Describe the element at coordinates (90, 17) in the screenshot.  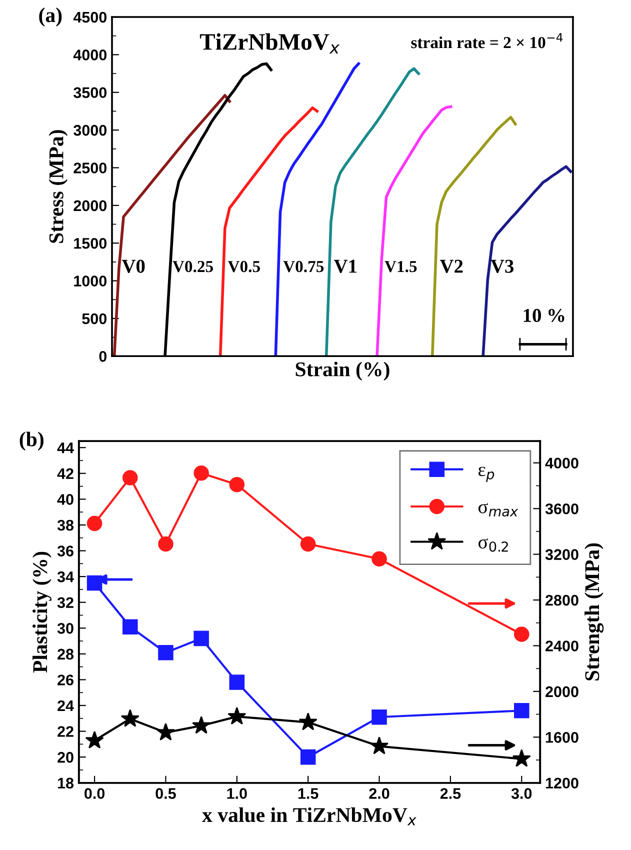
I see `y-tick-label: 4500` at that location.